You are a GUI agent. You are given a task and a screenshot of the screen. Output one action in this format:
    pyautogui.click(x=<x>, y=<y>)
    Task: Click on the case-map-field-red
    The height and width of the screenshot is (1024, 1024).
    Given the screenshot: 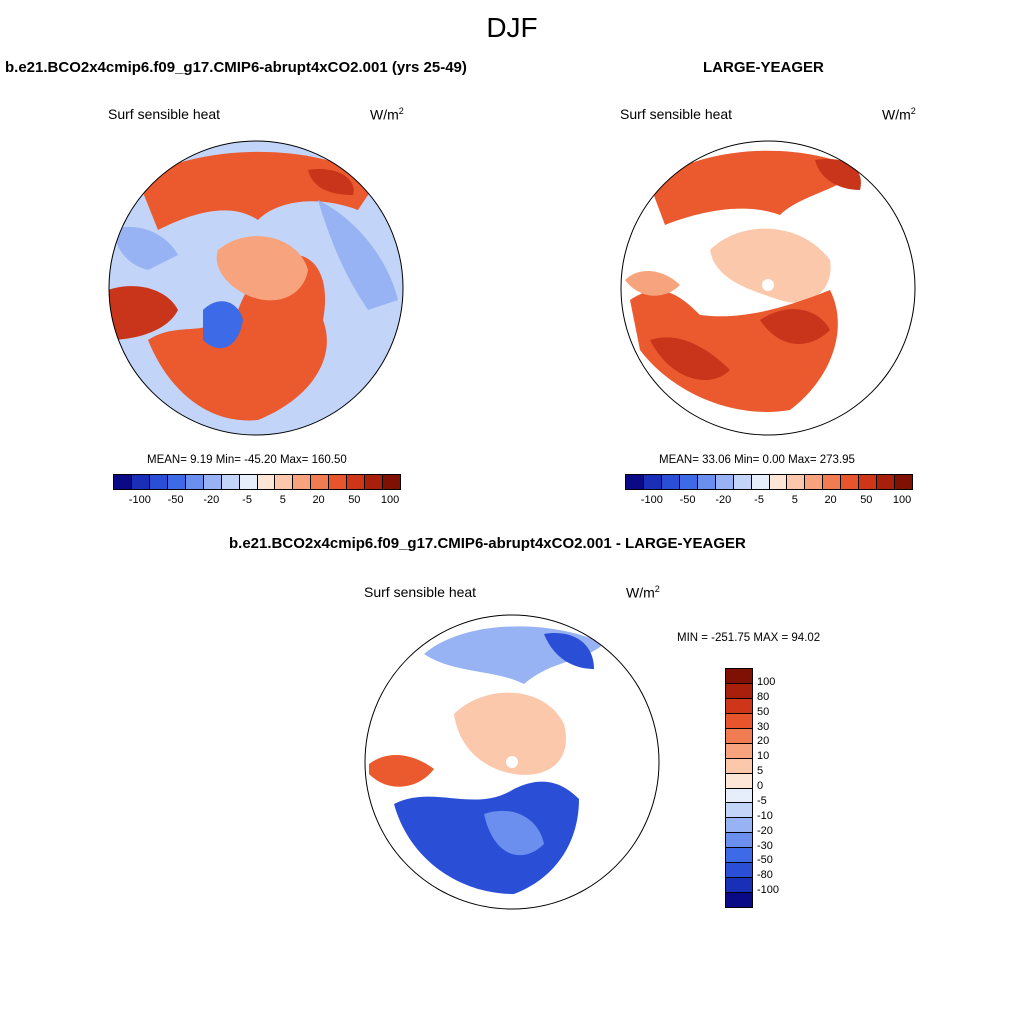 What is the action you would take?
    pyautogui.click(x=143, y=313)
    